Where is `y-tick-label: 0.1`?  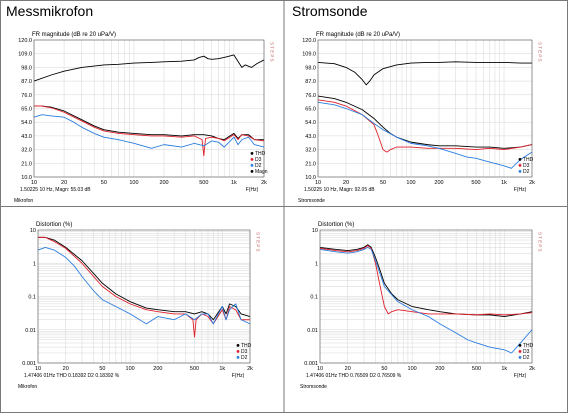 y-tick-label: 0.1 is located at coordinates (314, 298).